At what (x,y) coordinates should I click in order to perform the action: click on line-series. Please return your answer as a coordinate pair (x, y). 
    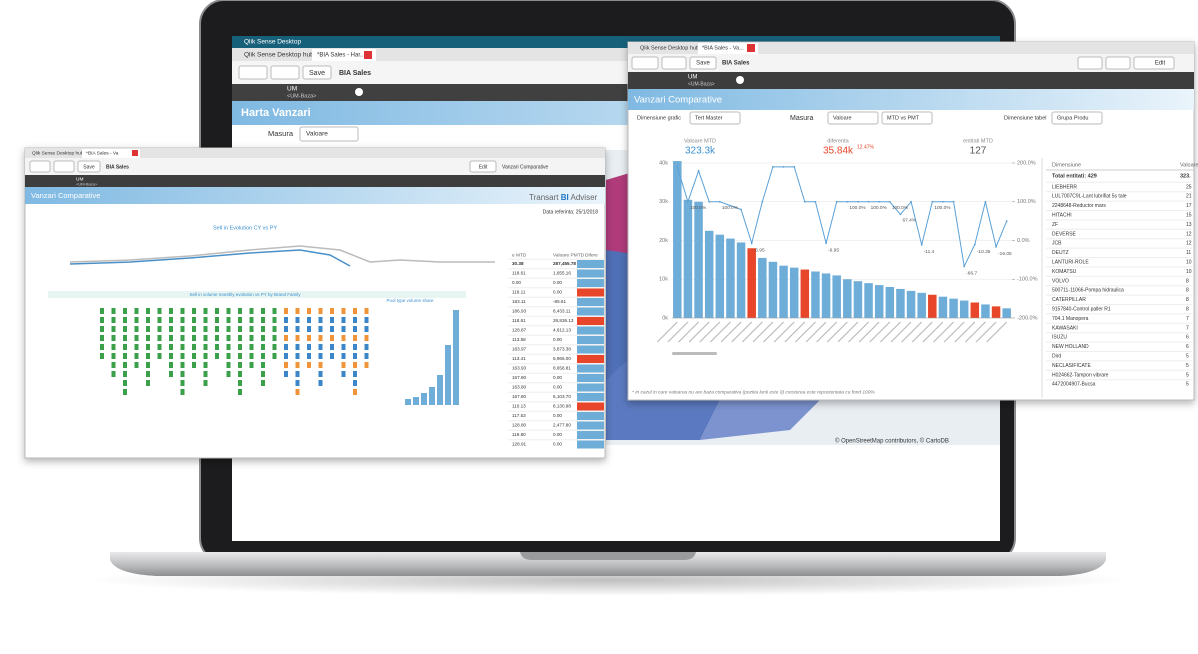
    Looking at the image, I should click on (842, 217).